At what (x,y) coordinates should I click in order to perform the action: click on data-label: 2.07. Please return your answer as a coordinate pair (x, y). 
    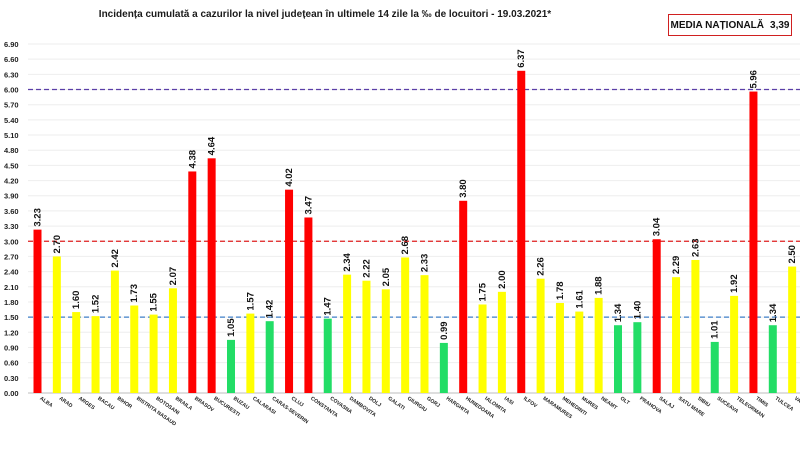
    Looking at the image, I should click on (173, 276).